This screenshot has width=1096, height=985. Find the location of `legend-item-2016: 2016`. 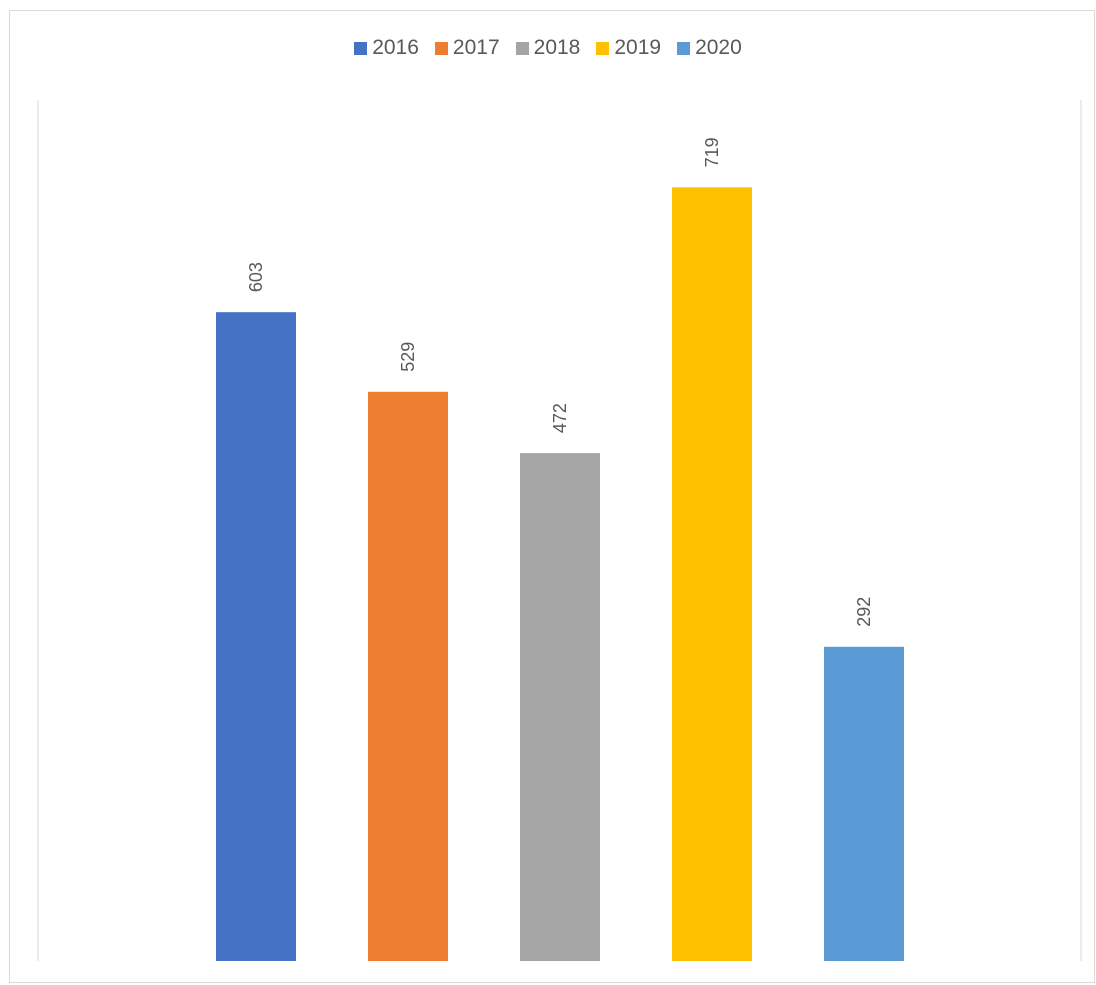

legend-item-2016: 2016 is located at coordinates (386, 48).